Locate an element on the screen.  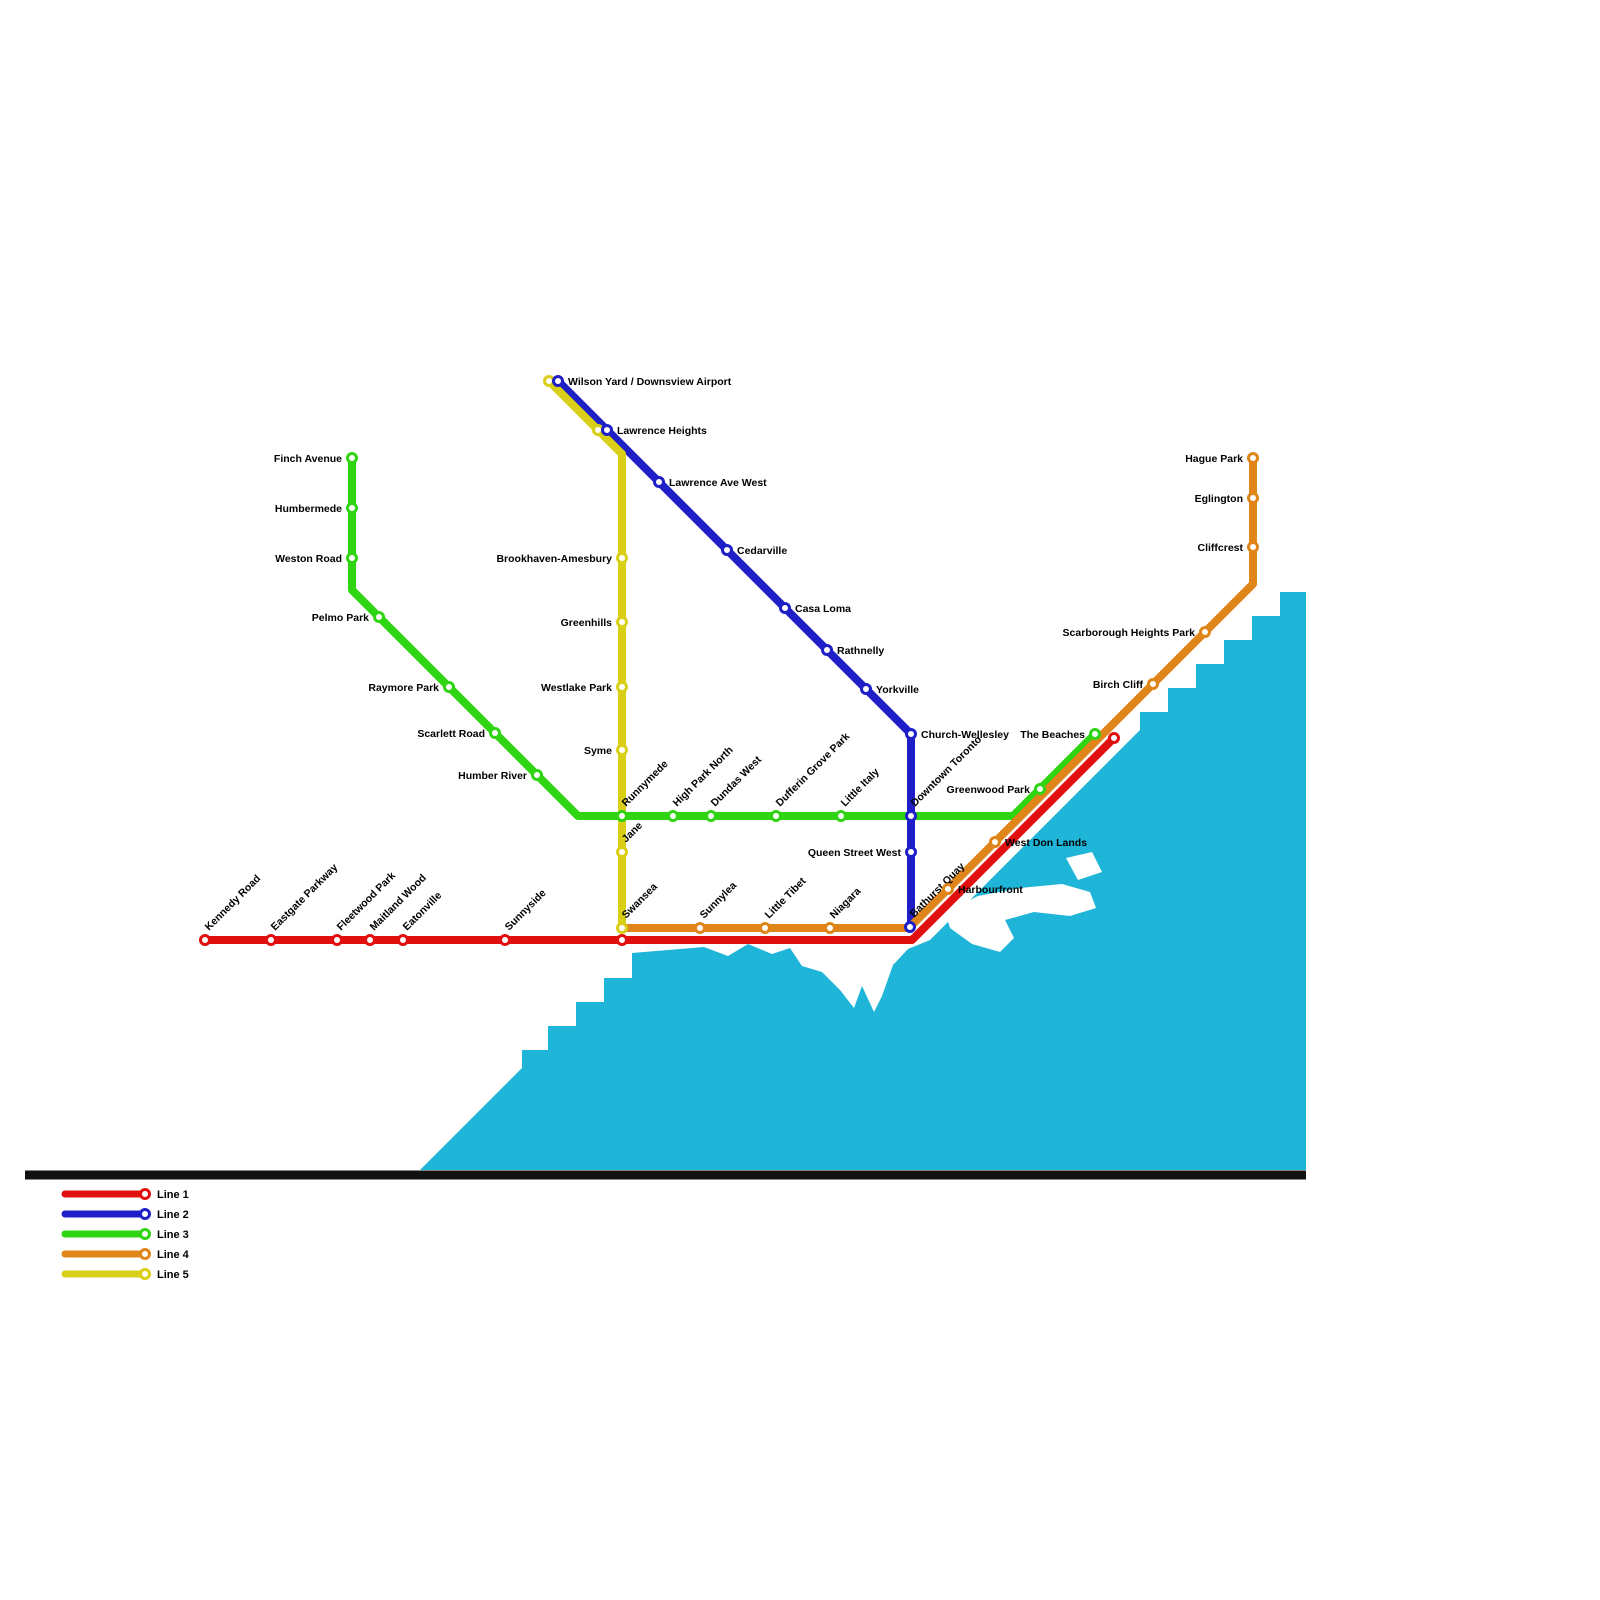
station-label-westlake-park: Westlake Park is located at coordinates (576, 688).